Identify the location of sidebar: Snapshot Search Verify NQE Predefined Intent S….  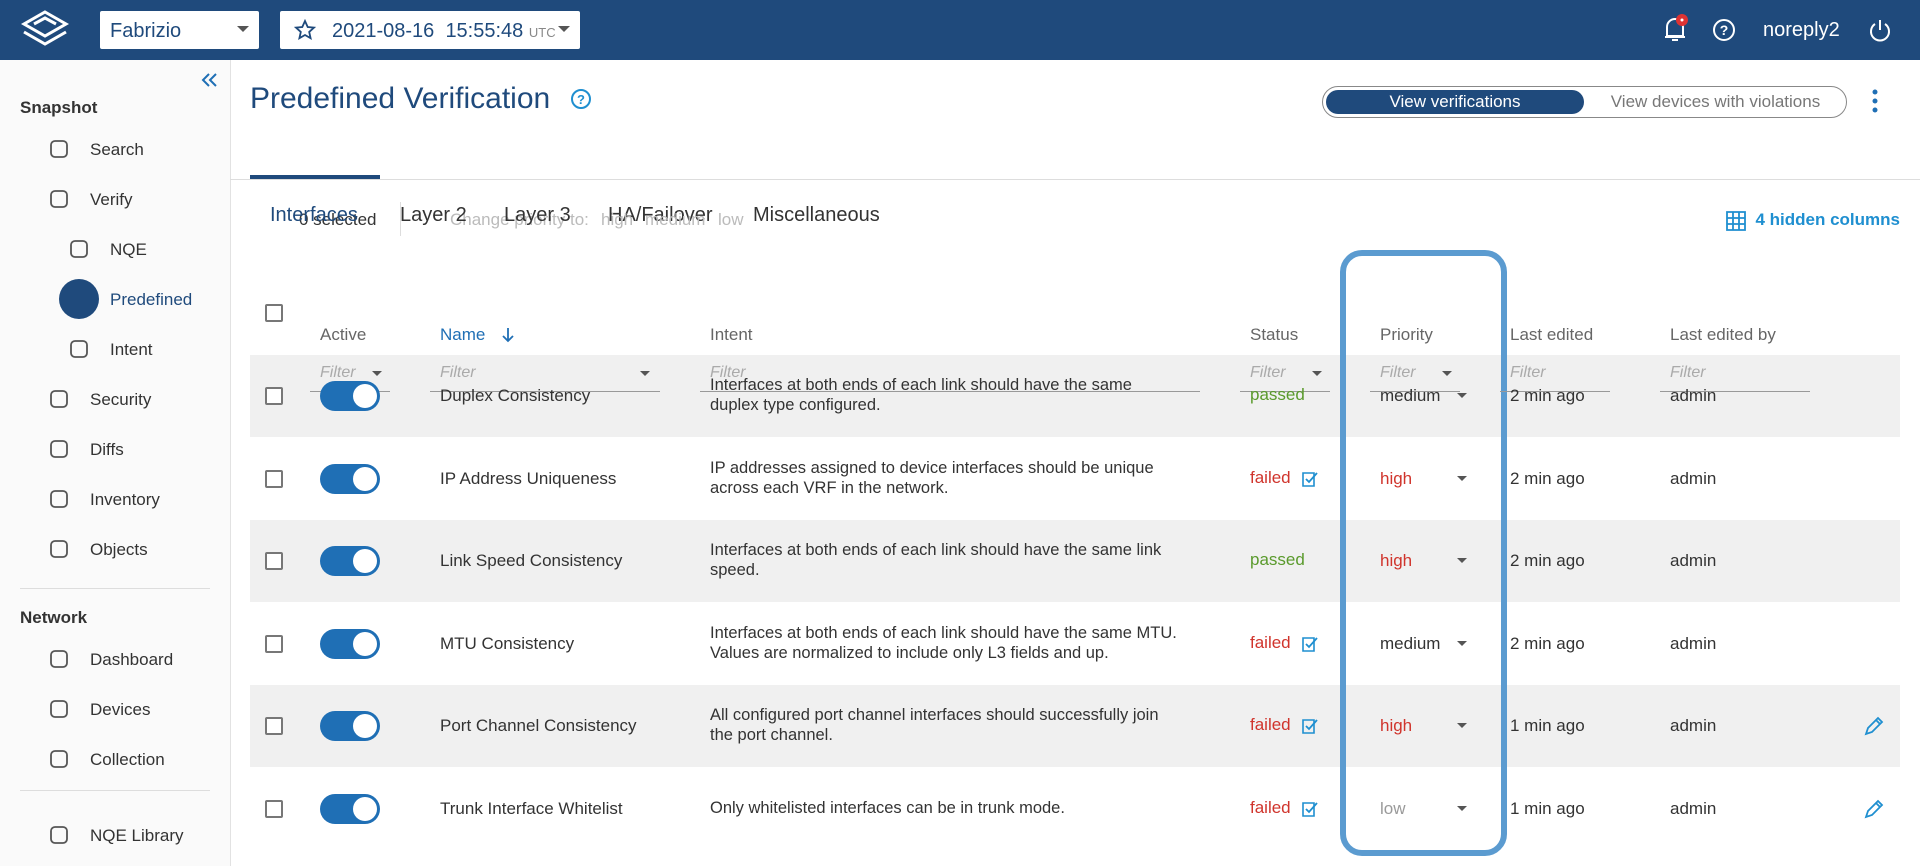
(115, 463).